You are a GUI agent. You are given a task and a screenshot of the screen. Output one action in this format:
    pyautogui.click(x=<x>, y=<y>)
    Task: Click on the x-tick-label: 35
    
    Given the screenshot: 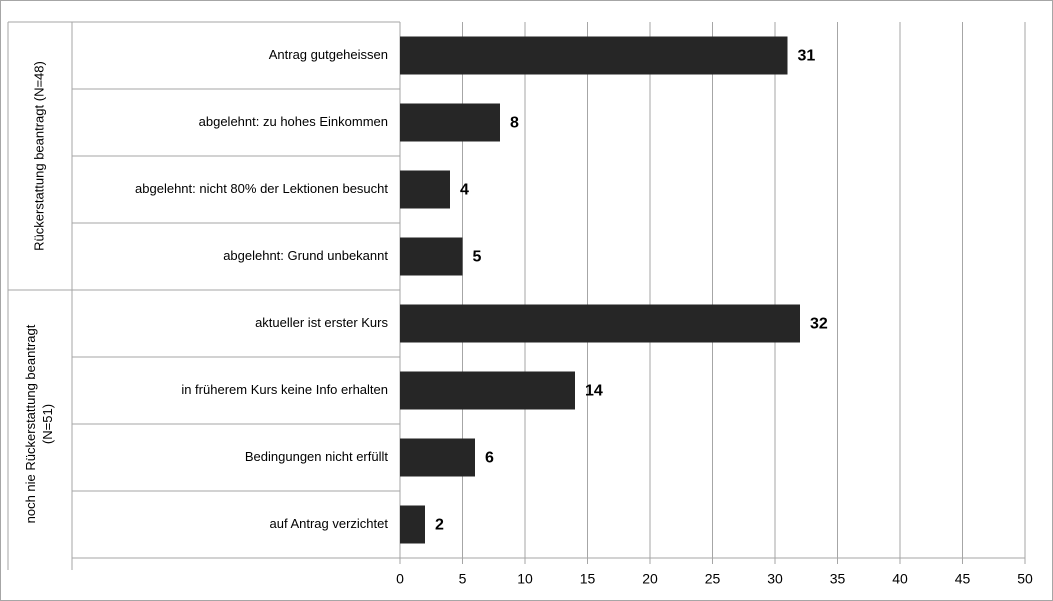 What is the action you would take?
    pyautogui.click(x=838, y=579)
    